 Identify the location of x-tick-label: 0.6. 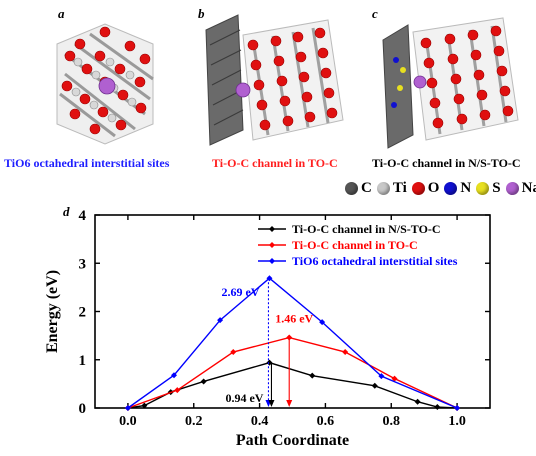
(326, 421).